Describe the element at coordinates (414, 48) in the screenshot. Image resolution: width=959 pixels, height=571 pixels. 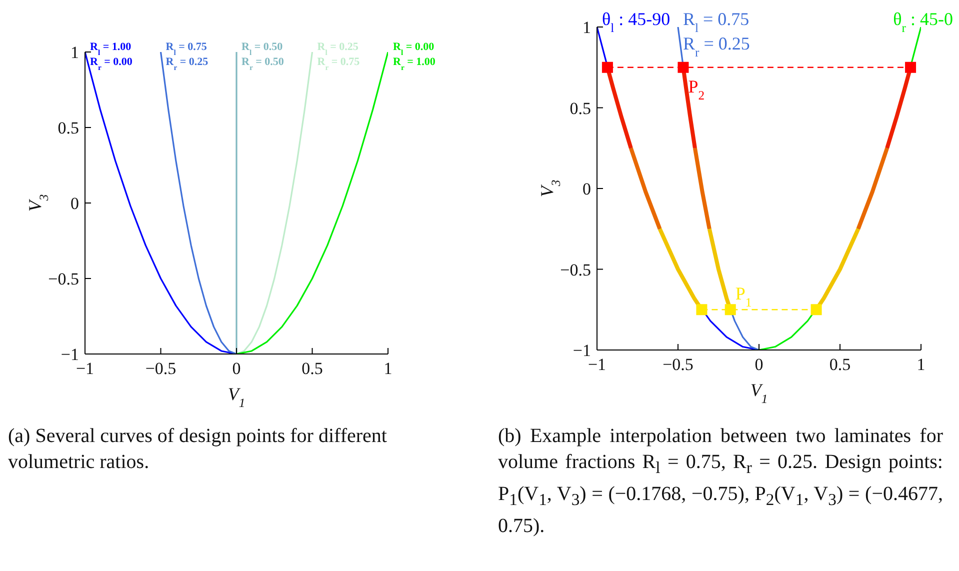
I see `annotation: R$_{l}$ = 0.00` at that location.